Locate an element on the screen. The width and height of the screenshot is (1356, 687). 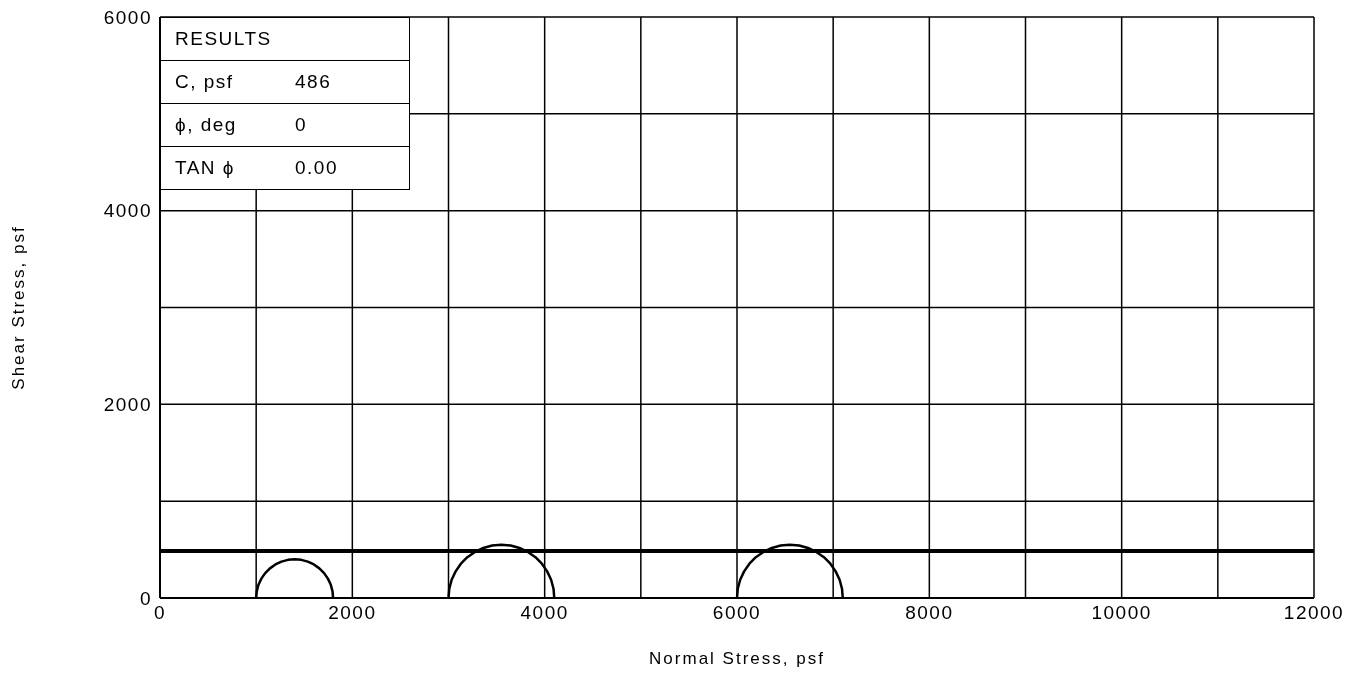
annotation: 0 is located at coordinates (301, 125).